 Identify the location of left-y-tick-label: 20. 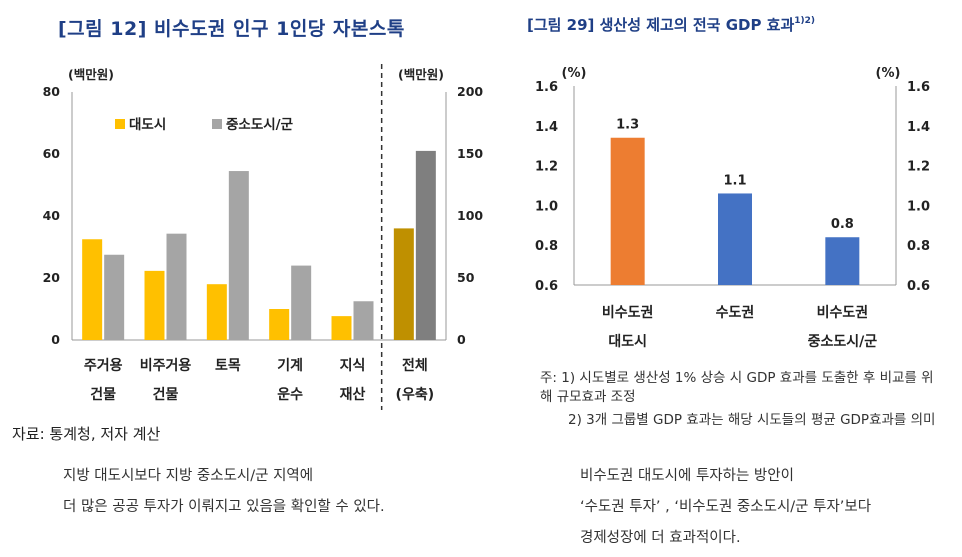
(52, 277).